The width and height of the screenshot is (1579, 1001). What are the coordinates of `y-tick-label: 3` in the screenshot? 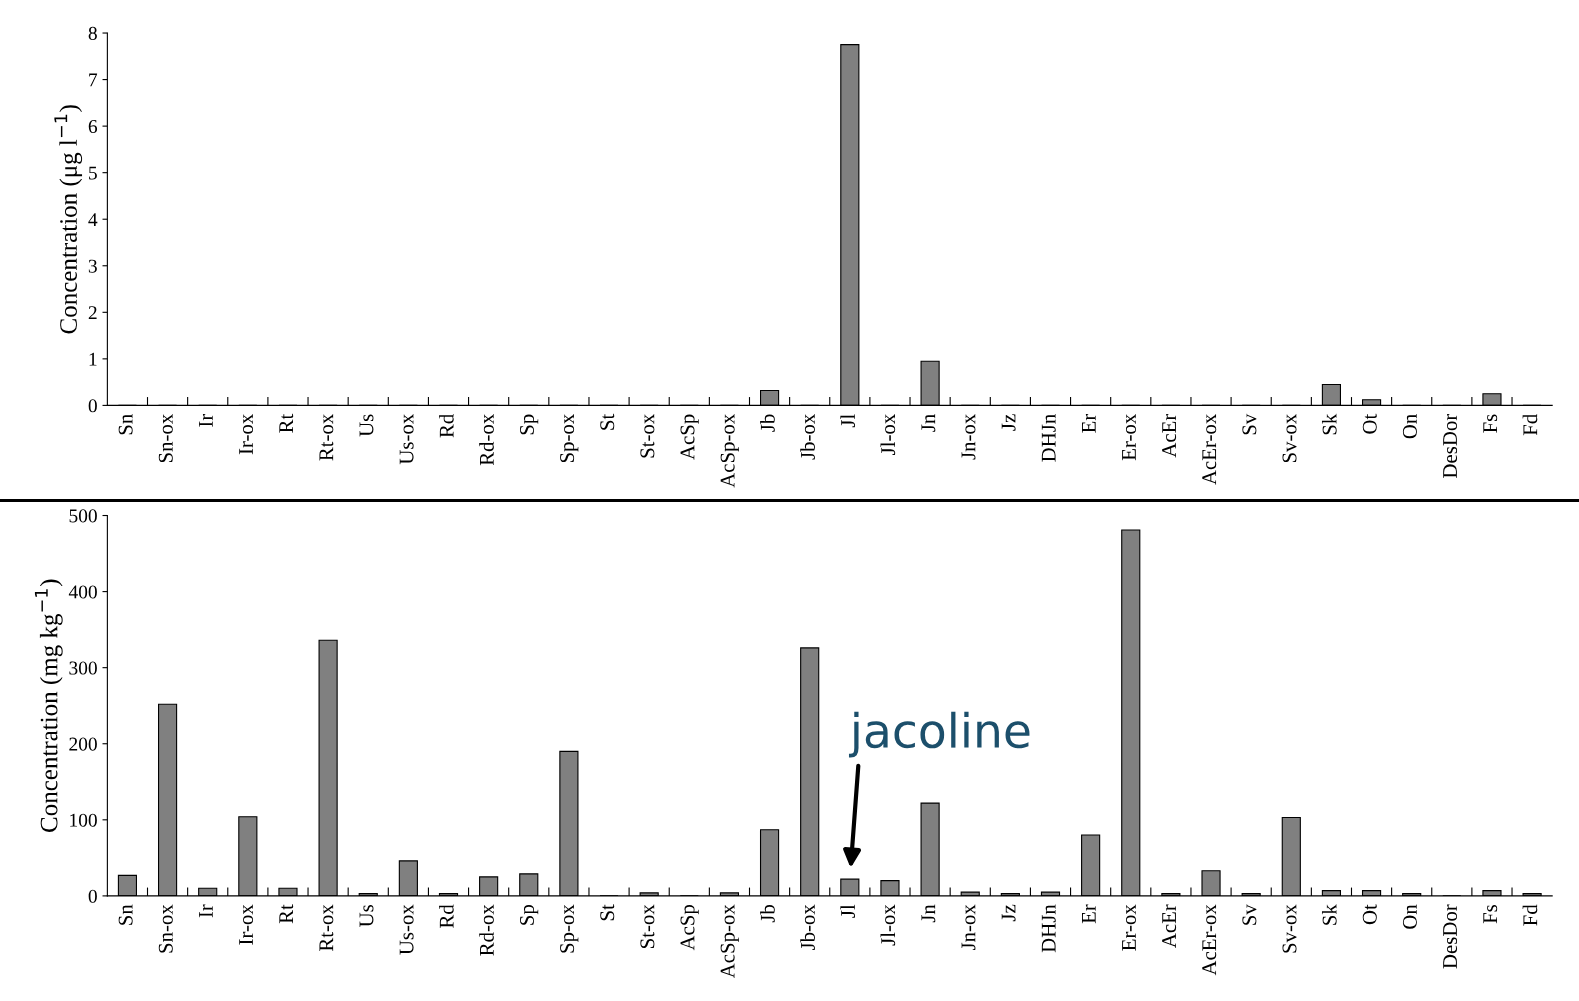 It's located at (92, 266).